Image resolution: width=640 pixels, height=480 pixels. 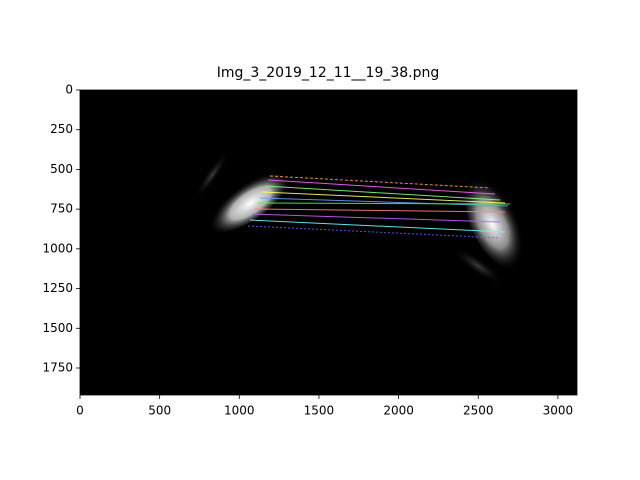 What do you see at coordinates (239, 411) in the screenshot?
I see `x-tick-label: 1000` at bounding box center [239, 411].